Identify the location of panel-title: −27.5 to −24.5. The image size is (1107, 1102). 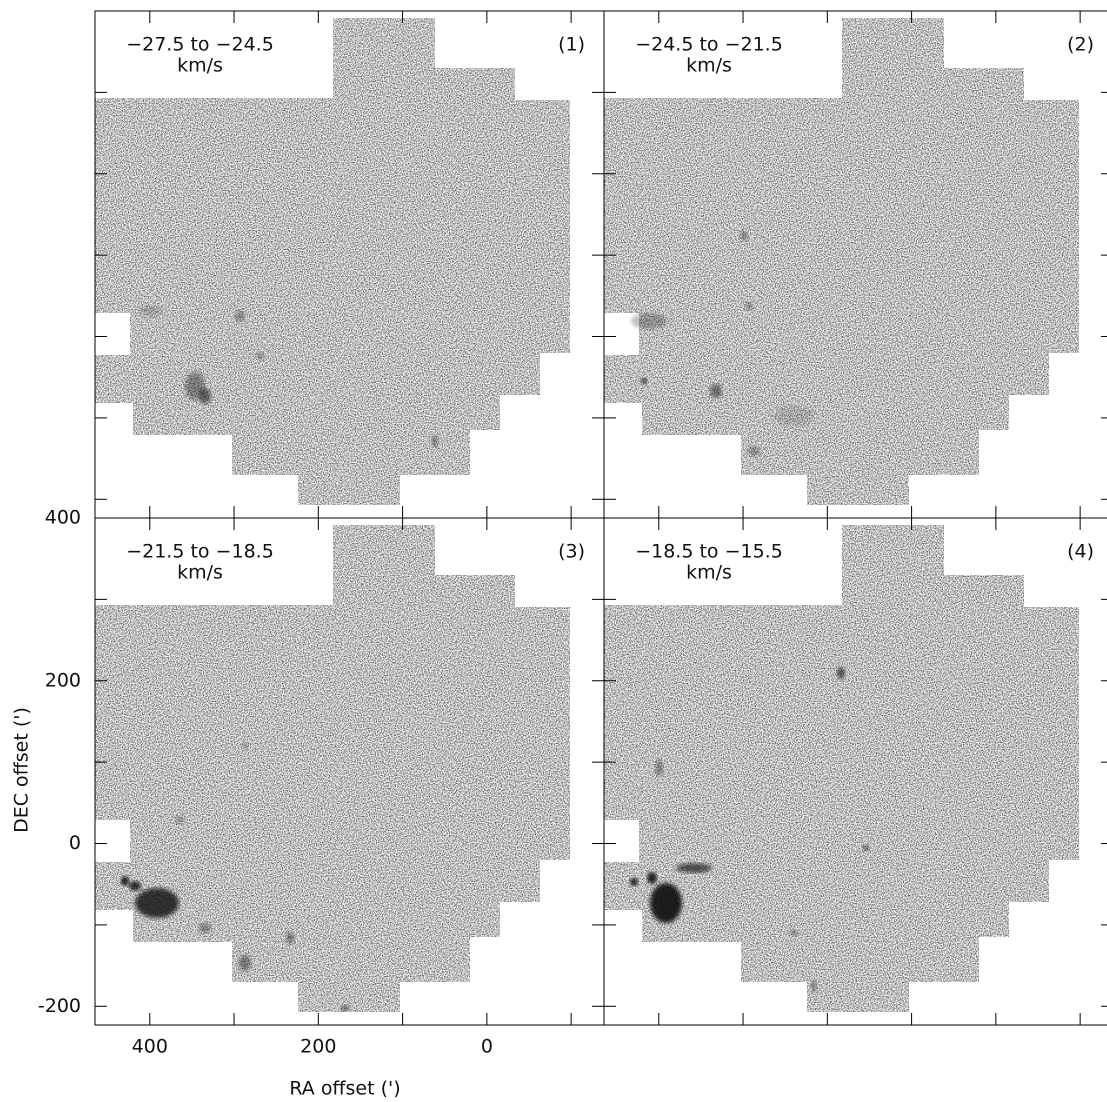
(200, 45).